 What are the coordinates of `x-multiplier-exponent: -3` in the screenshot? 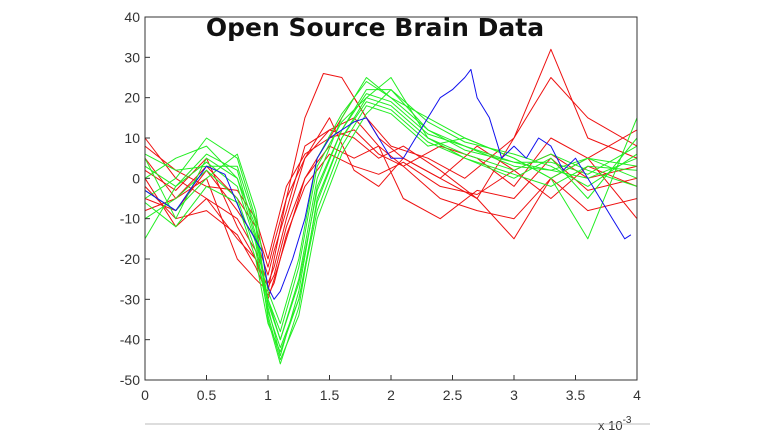 It's located at (627, 420).